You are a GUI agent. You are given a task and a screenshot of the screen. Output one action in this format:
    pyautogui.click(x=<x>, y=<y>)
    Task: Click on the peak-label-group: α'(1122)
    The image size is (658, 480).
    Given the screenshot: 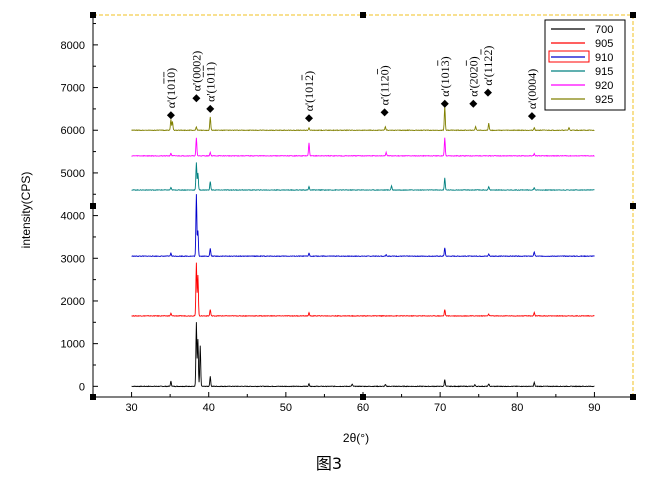 What is the action you would take?
    pyautogui.click(x=487, y=66)
    